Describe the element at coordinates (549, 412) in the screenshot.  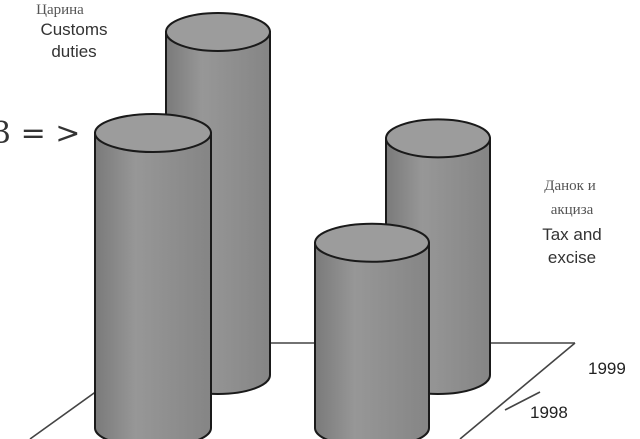
I see `depth-label-1998: 1998` at that location.